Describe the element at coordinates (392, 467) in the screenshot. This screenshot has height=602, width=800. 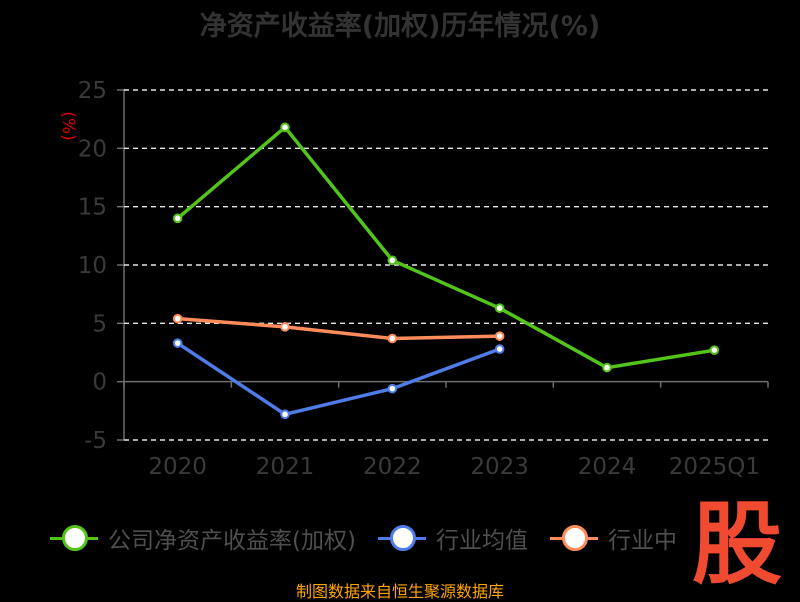
I see `x-tick-label: 2022` at that location.